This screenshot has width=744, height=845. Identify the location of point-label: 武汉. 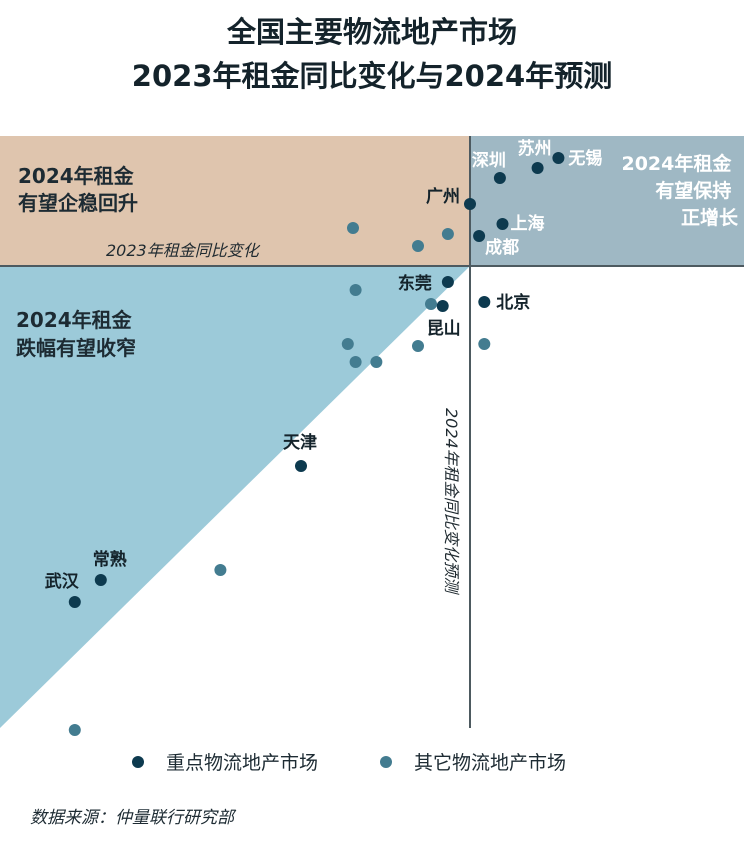
(62, 581).